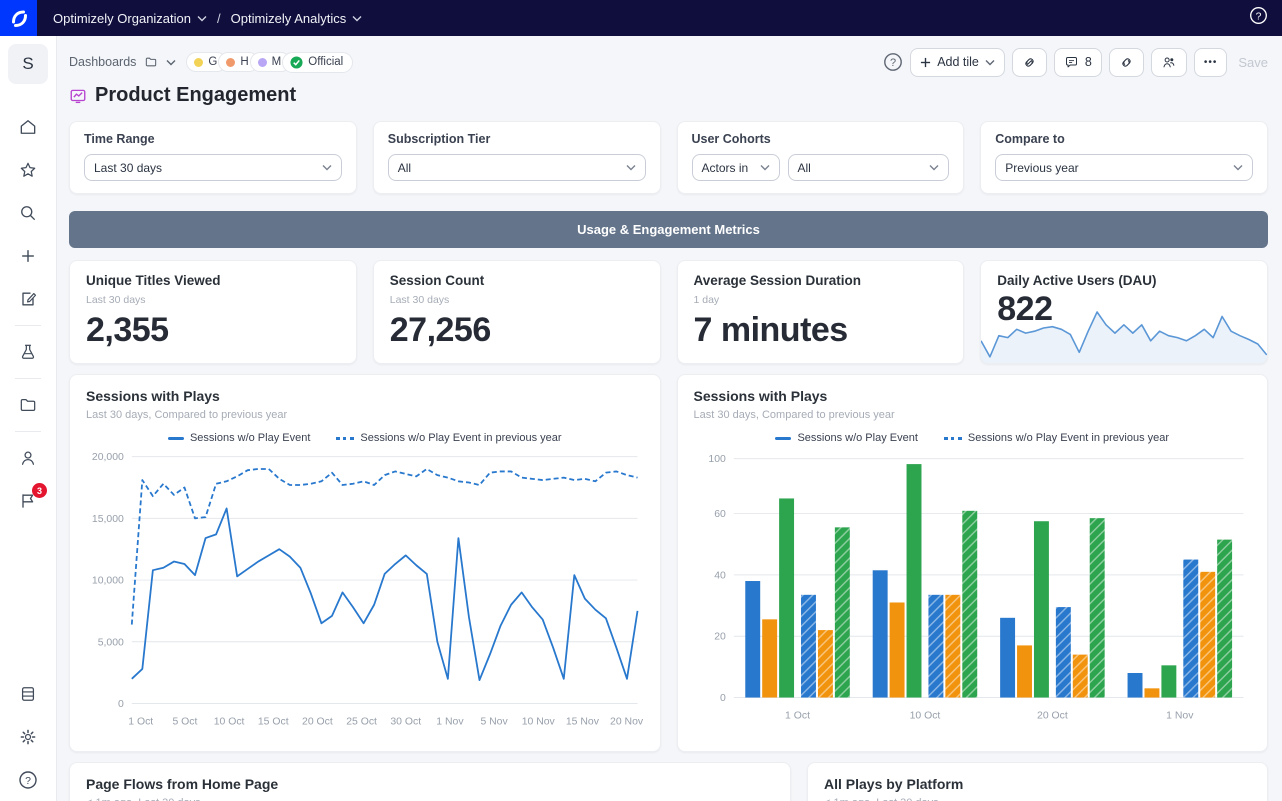  I want to click on svg-text: 5 Oct, so click(184, 721).